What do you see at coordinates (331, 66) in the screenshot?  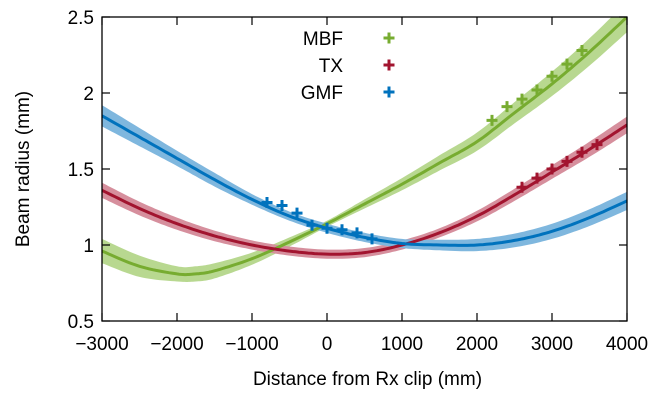 I see `legend-label-tx: TX` at bounding box center [331, 66].